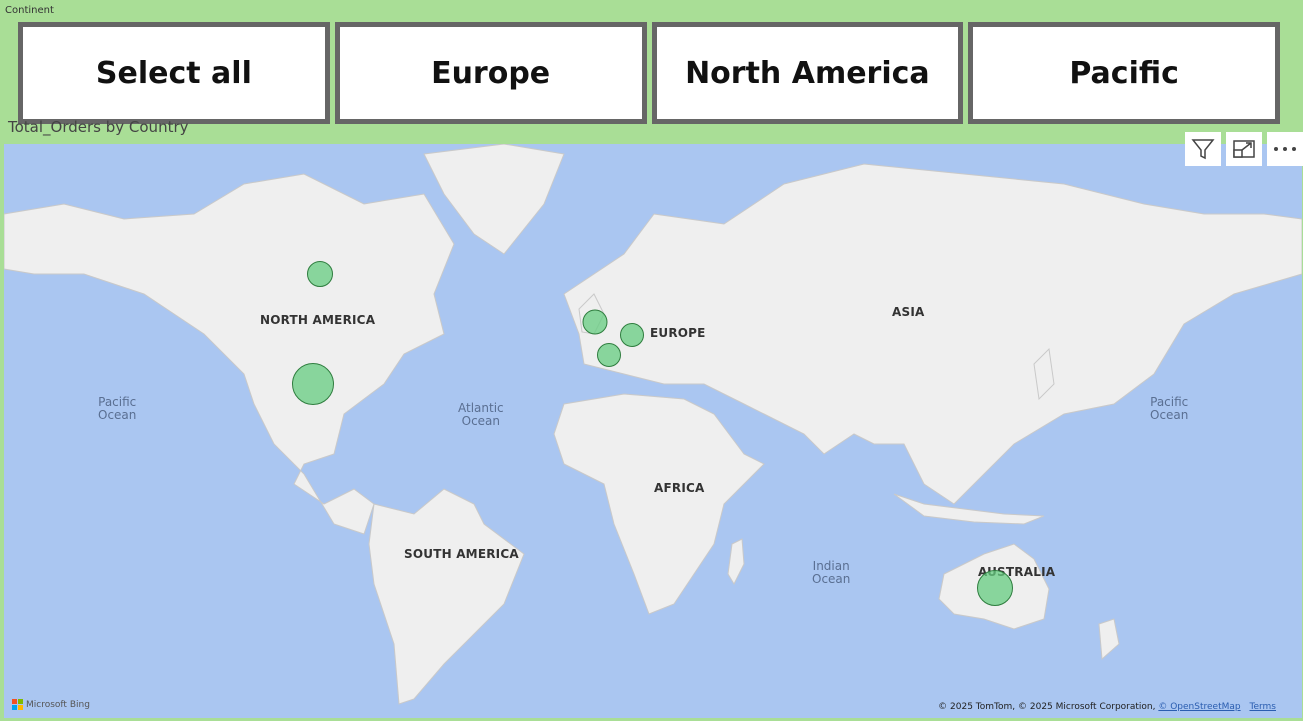 This screenshot has height=721, width=1303. I want to click on ocean-label-pacific-east: Pacific Ocean, so click(1169, 409).